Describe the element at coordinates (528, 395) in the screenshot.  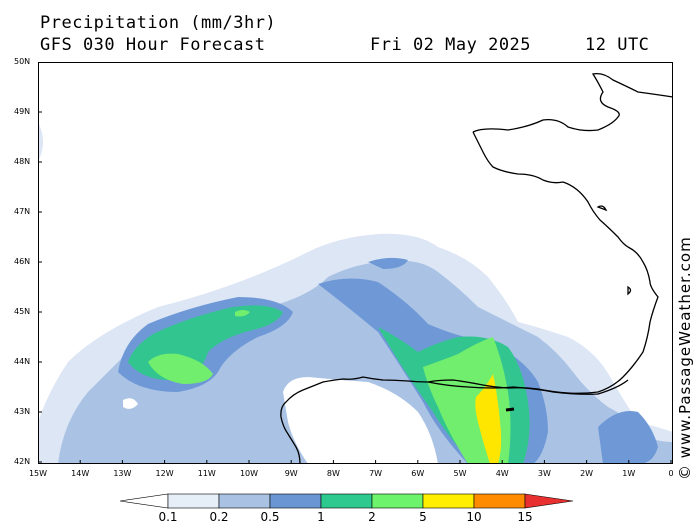
I see `border` at that location.